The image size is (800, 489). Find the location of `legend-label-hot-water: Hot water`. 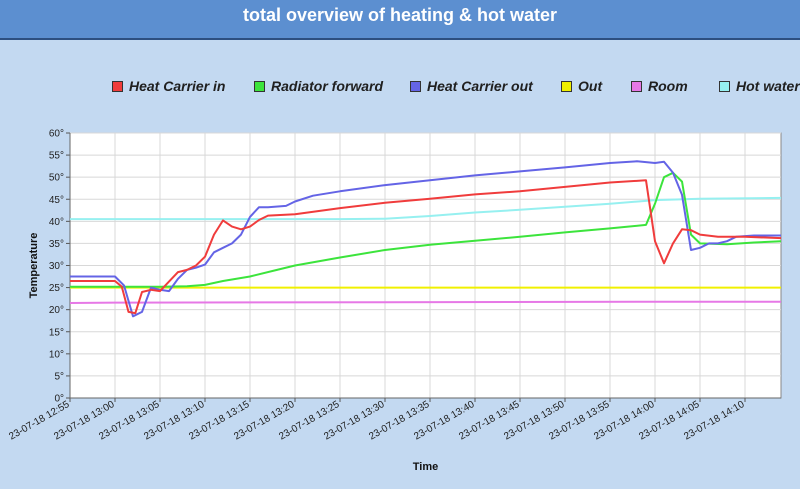

legend-label-hot-water: Hot water is located at coordinates (768, 86).